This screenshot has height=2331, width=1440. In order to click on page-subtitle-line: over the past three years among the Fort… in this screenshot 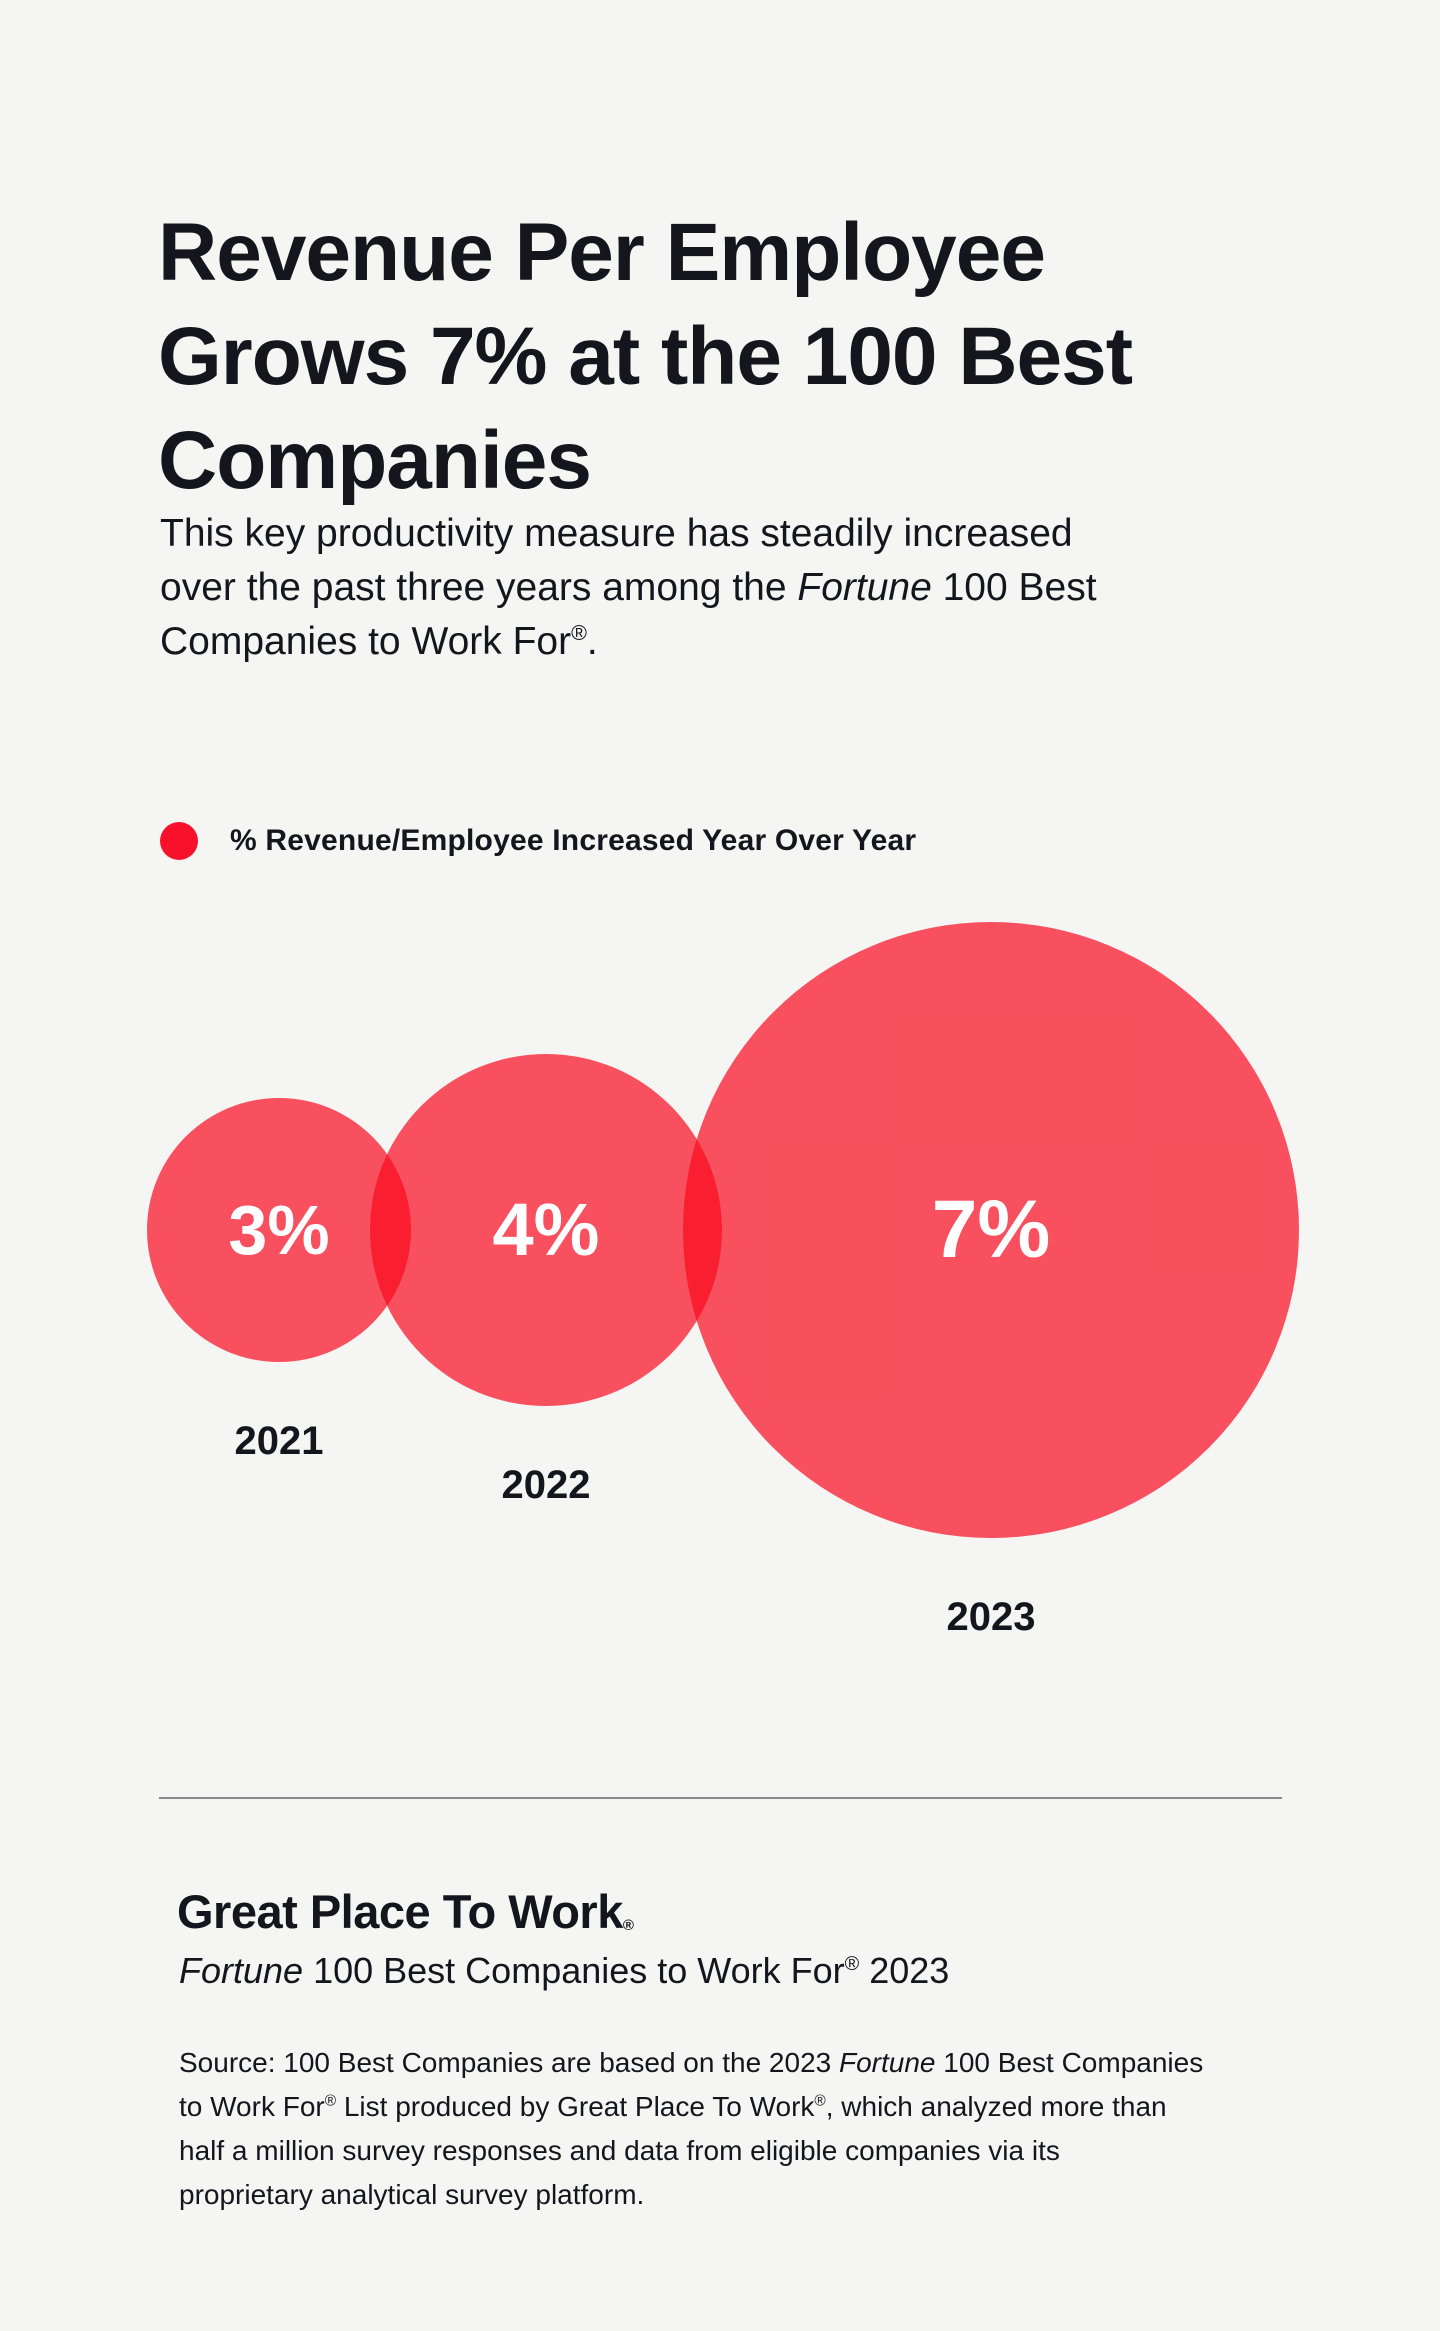, I will do `click(628, 587)`.